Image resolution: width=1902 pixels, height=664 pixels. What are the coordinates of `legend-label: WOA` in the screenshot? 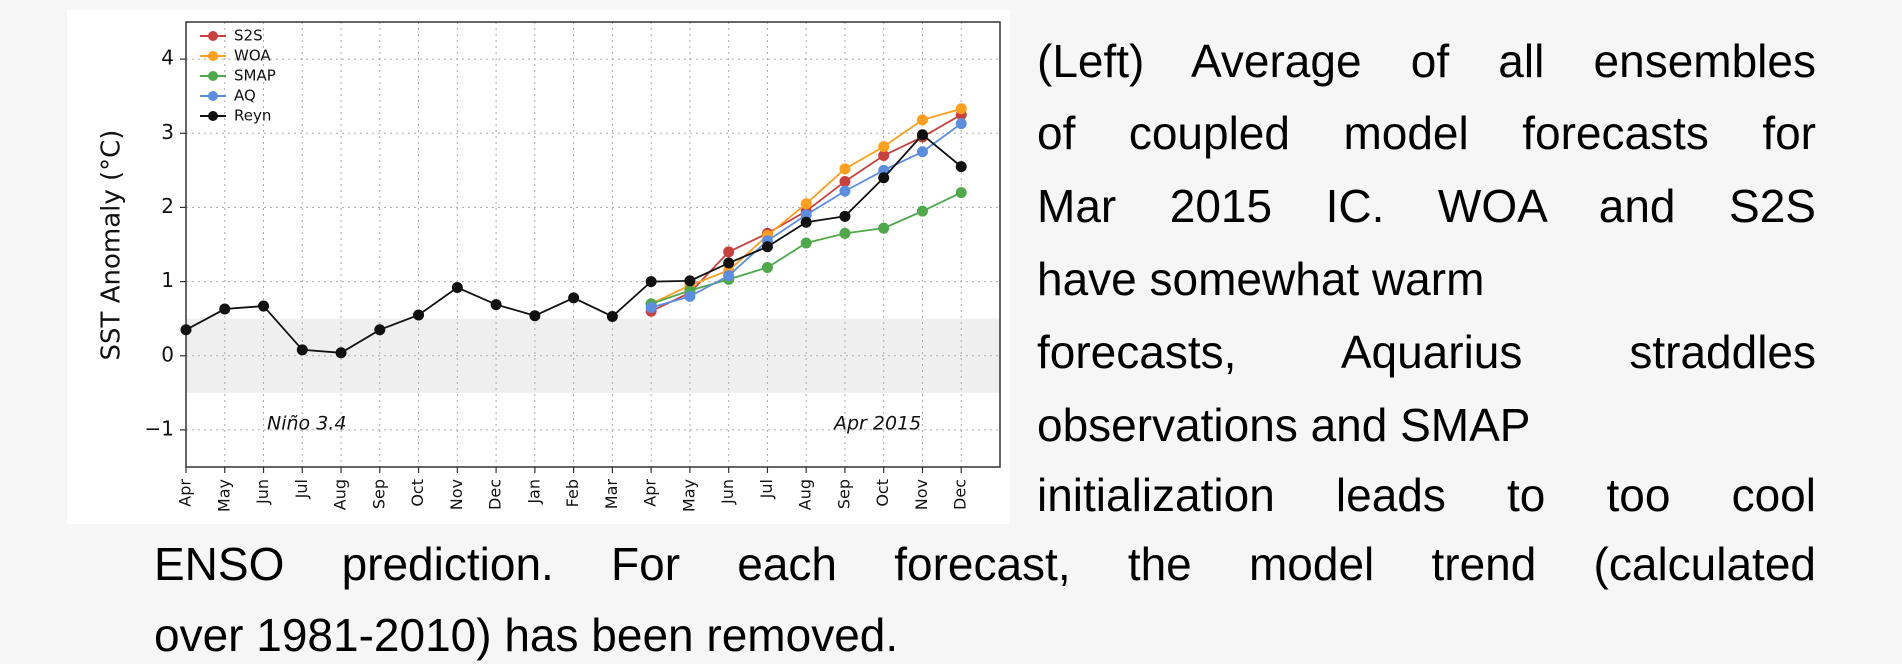 It's located at (252, 56).